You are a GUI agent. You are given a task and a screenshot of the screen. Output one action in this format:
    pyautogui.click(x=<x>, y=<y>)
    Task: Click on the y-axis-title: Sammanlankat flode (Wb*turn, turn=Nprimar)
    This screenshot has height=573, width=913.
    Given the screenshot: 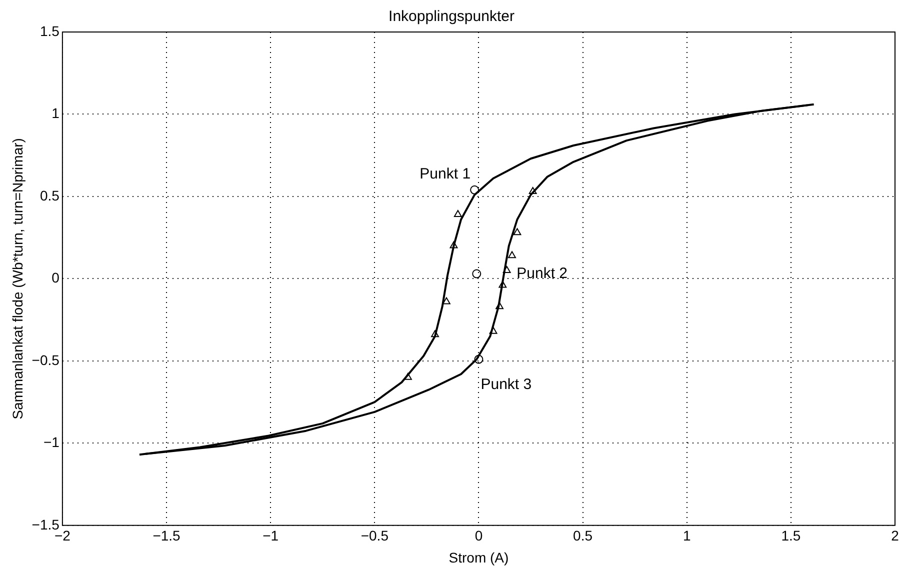 What is the action you would take?
    pyautogui.click(x=17, y=279)
    